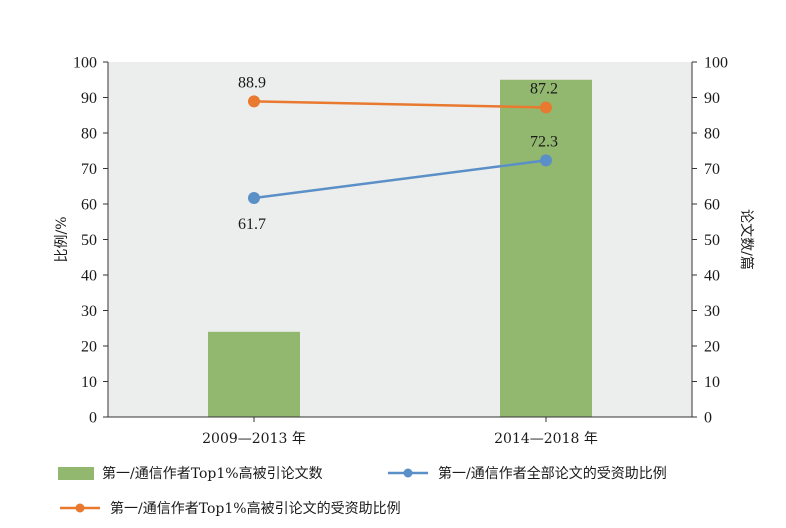 Image resolution: width=786 pixels, height=528 pixels. What do you see at coordinates (252, 82) in the screenshot?
I see `data-label-1-0: 88.9` at bounding box center [252, 82].